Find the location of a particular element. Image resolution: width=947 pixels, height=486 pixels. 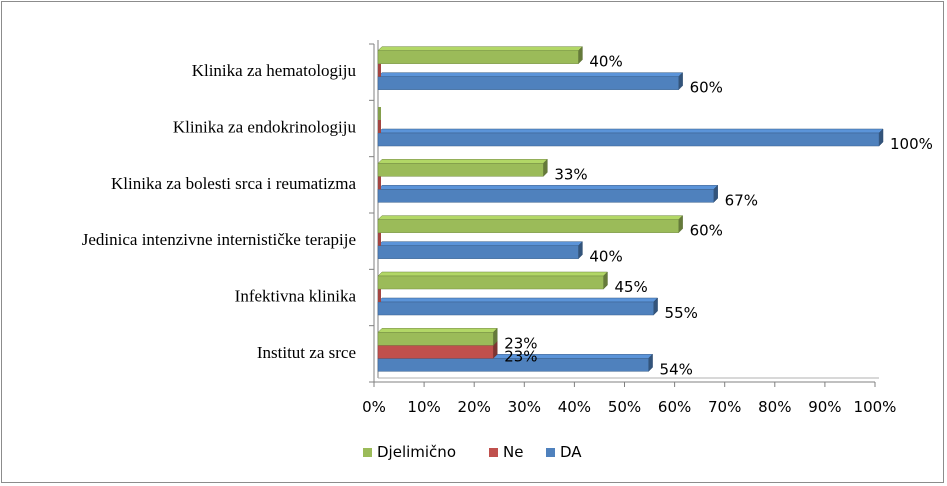

x-tick-label: 40% is located at coordinates (574, 407).